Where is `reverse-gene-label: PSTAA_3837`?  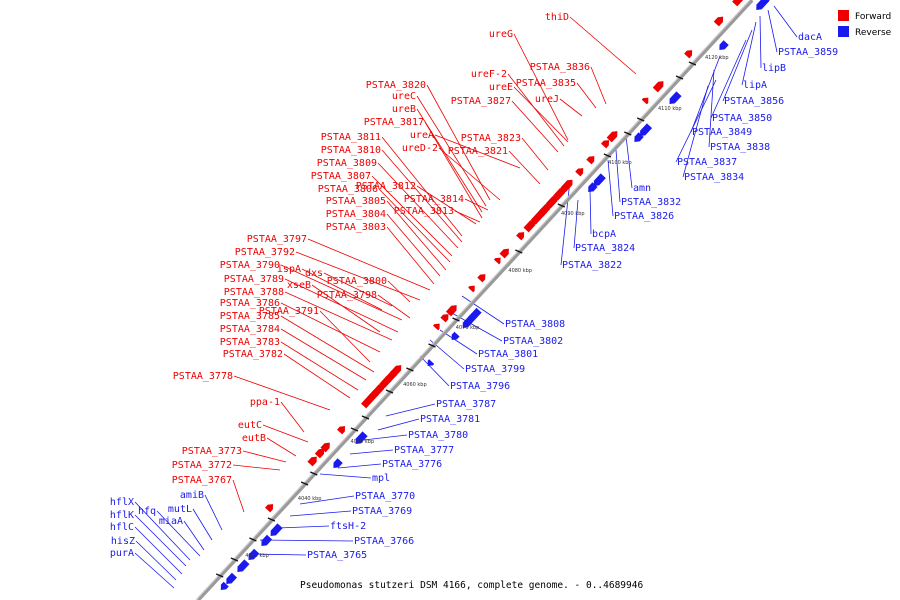 reverse-gene-label: PSTAA_3837 is located at coordinates (707, 162).